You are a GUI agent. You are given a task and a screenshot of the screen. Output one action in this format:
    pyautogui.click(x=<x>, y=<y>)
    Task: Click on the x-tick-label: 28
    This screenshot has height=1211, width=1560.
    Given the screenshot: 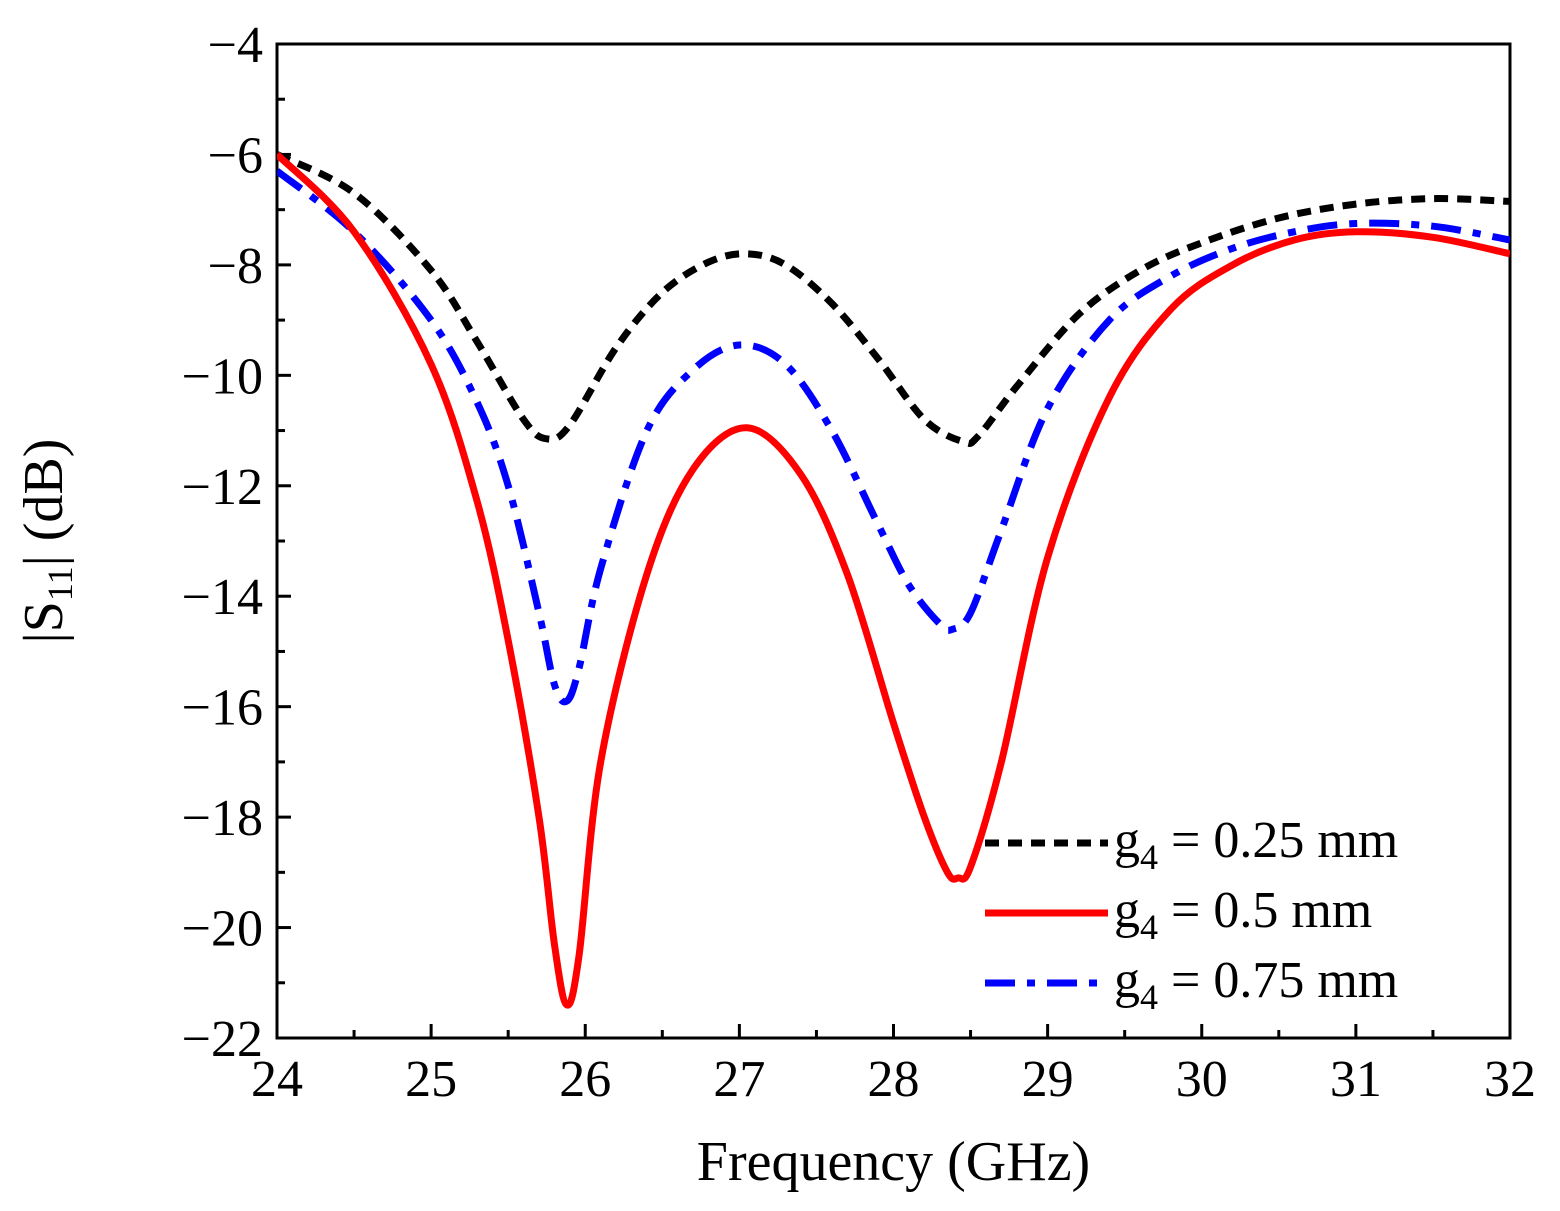 What is the action you would take?
    pyautogui.click(x=894, y=1079)
    